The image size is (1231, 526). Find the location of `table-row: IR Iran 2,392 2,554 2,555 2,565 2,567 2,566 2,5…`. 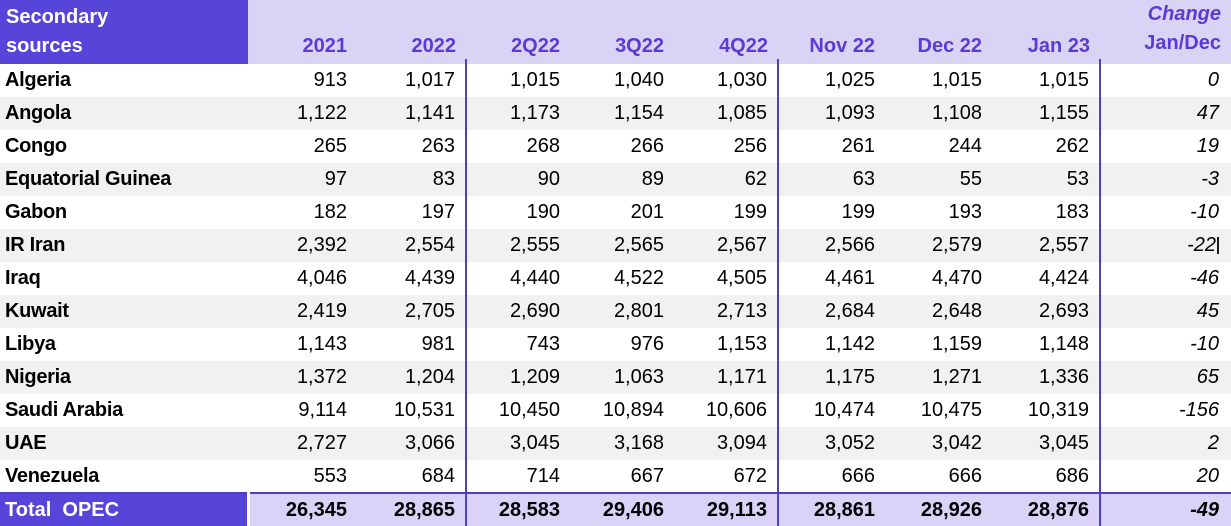

table-row: IR Iran 2,392 2,554 2,555 2,565 2,567 2,566 2,5… is located at coordinates (615, 245).